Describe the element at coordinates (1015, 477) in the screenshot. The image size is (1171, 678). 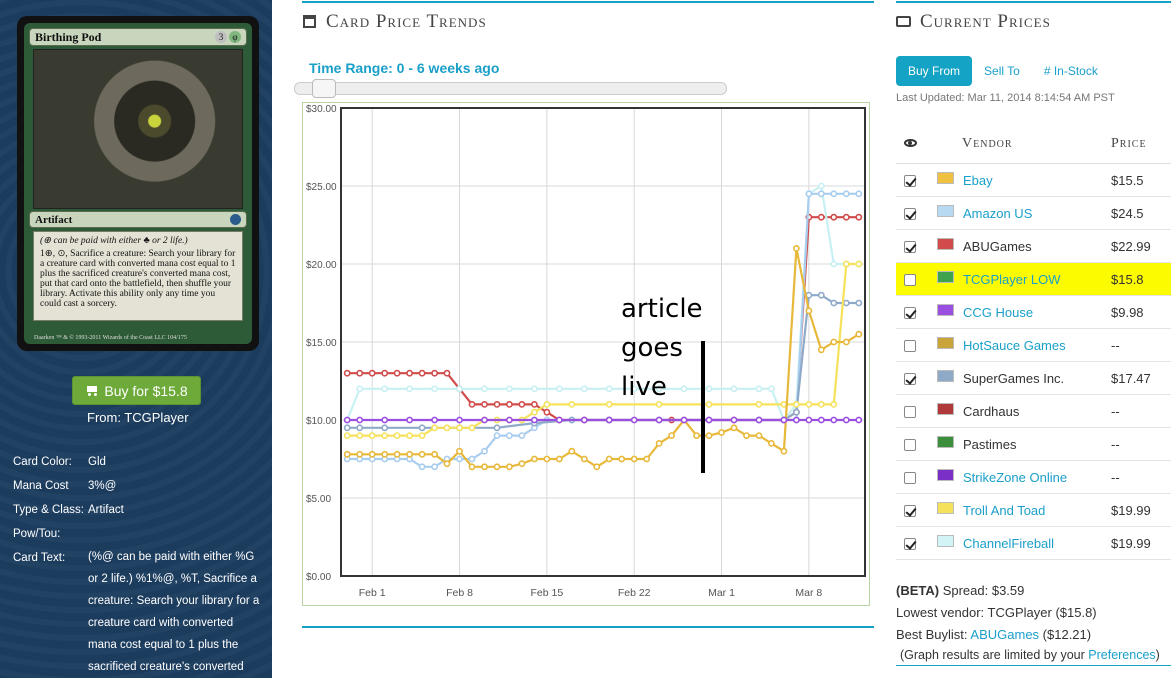
I see `vendor-link: StrikeZone Online` at that location.